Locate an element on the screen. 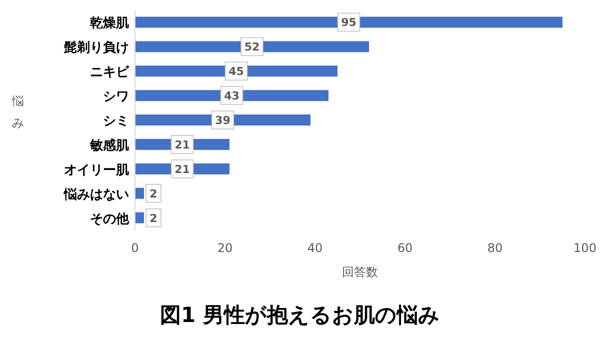 The height and width of the screenshot is (337, 600). y-tick-label: 敏感肌 is located at coordinates (109, 145).